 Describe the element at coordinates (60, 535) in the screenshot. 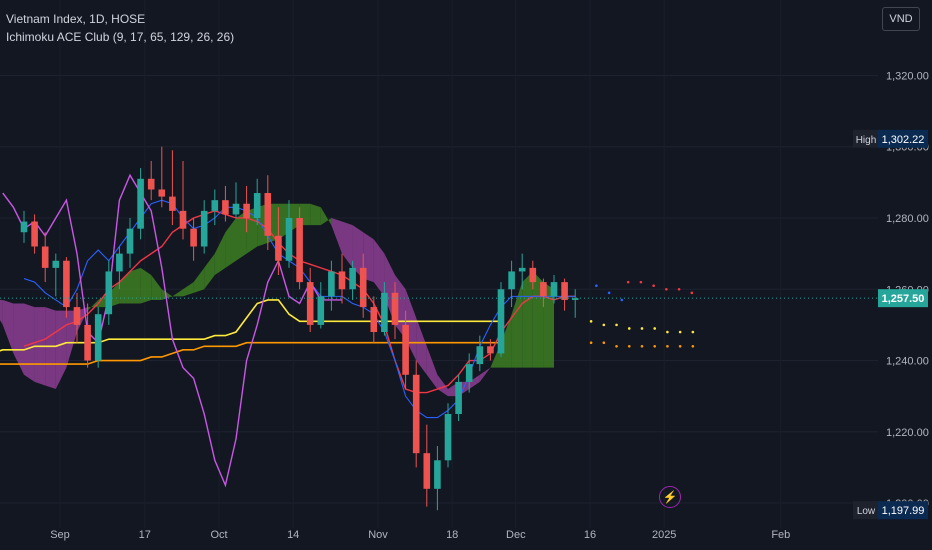

I see `x-tick-label: Sep` at that location.